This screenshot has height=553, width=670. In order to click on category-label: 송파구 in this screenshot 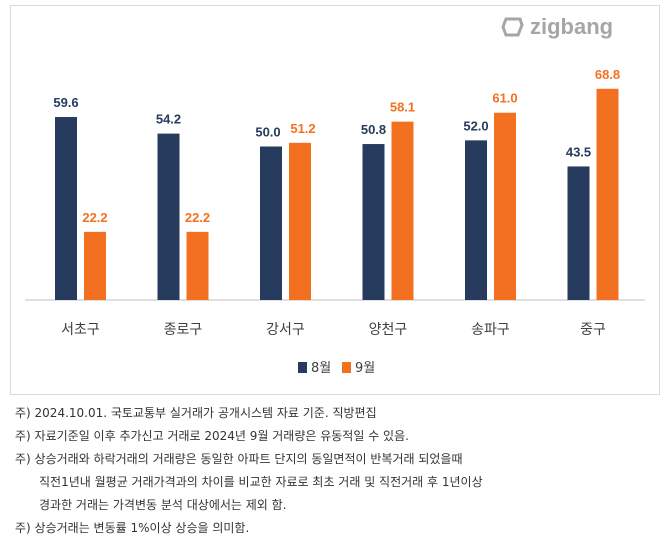, I will do `click(490, 330)`.